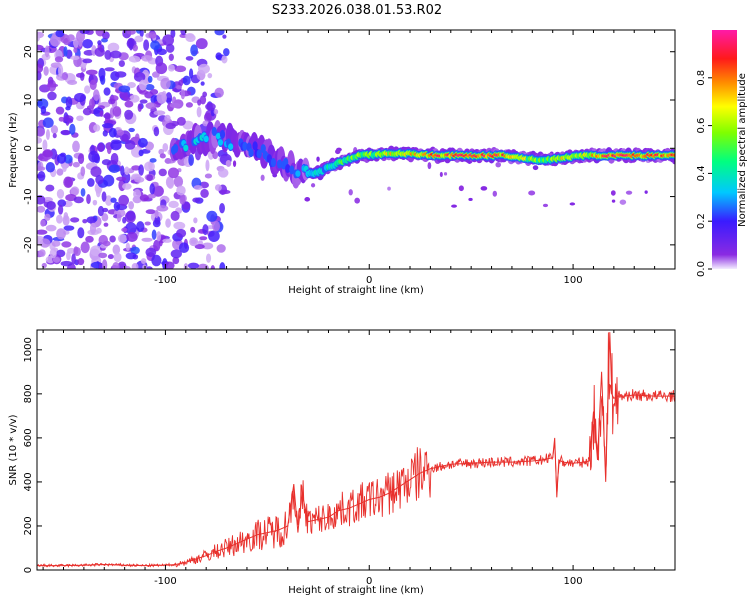  I want to click on snr-ytick-label: 1000, so click(28, 349).